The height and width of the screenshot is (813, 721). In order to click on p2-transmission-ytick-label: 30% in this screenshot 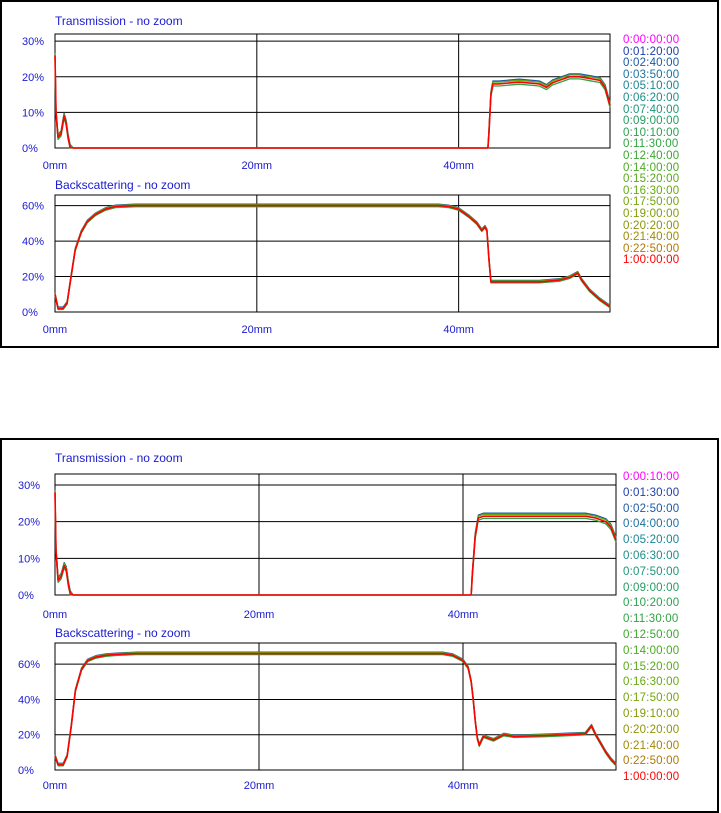, I will do `click(29, 486)`.